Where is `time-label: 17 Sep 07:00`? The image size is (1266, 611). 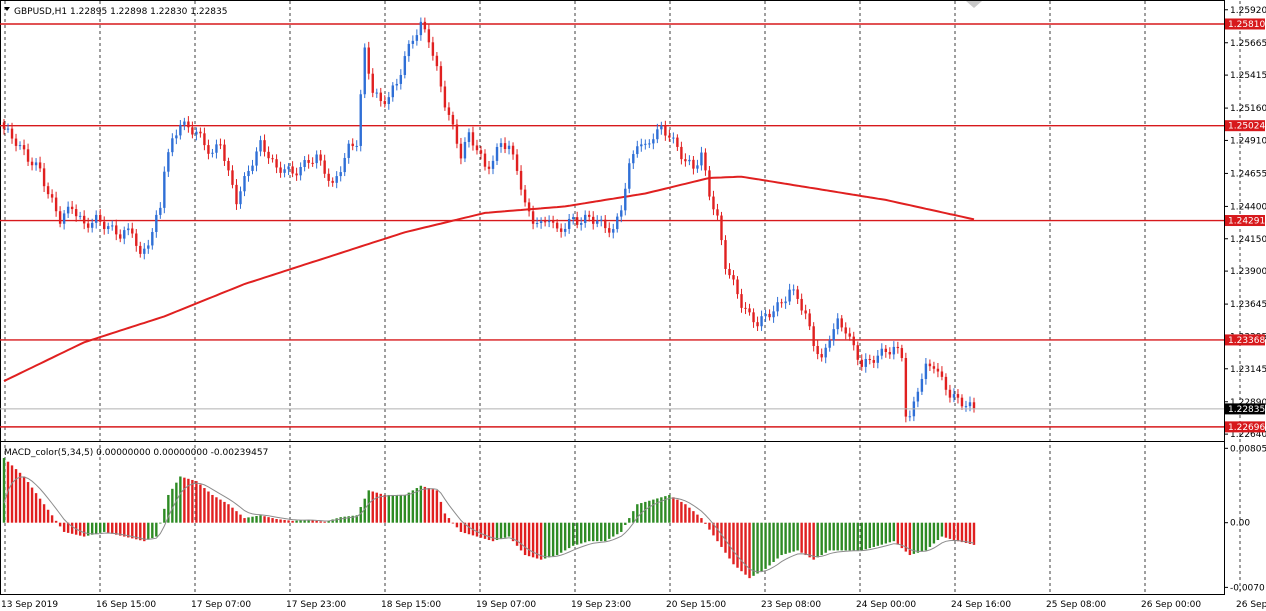 time-label: 17 Sep 07:00 is located at coordinates (221, 605).